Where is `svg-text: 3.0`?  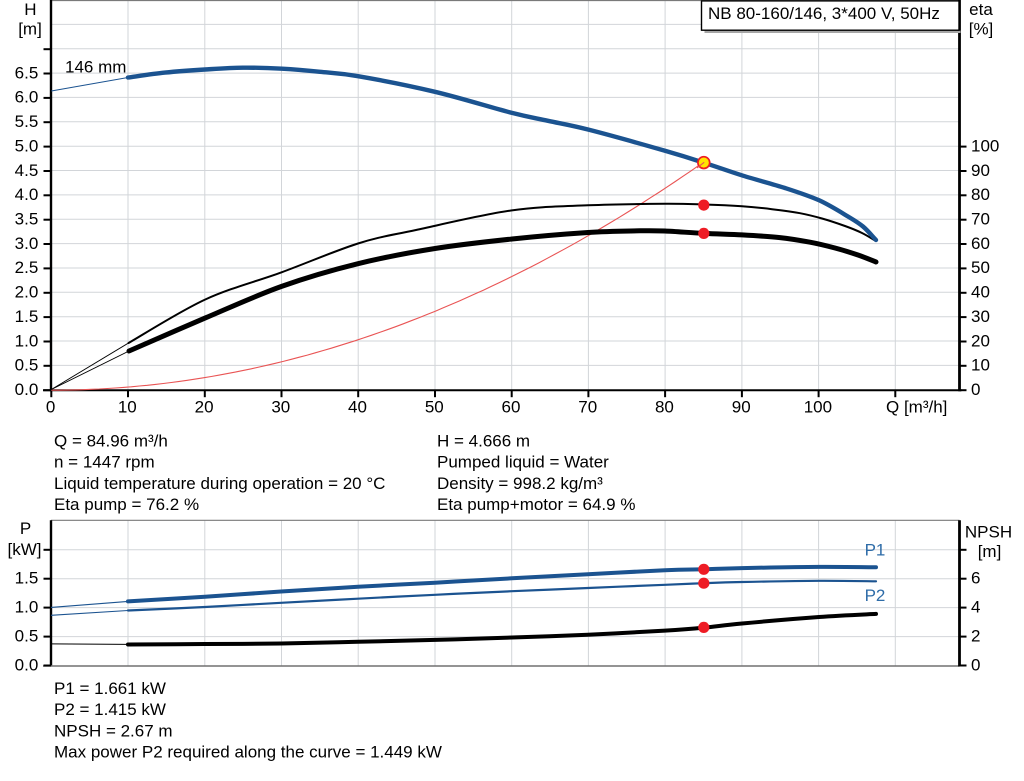 svg-text: 3.0 is located at coordinates (27, 243).